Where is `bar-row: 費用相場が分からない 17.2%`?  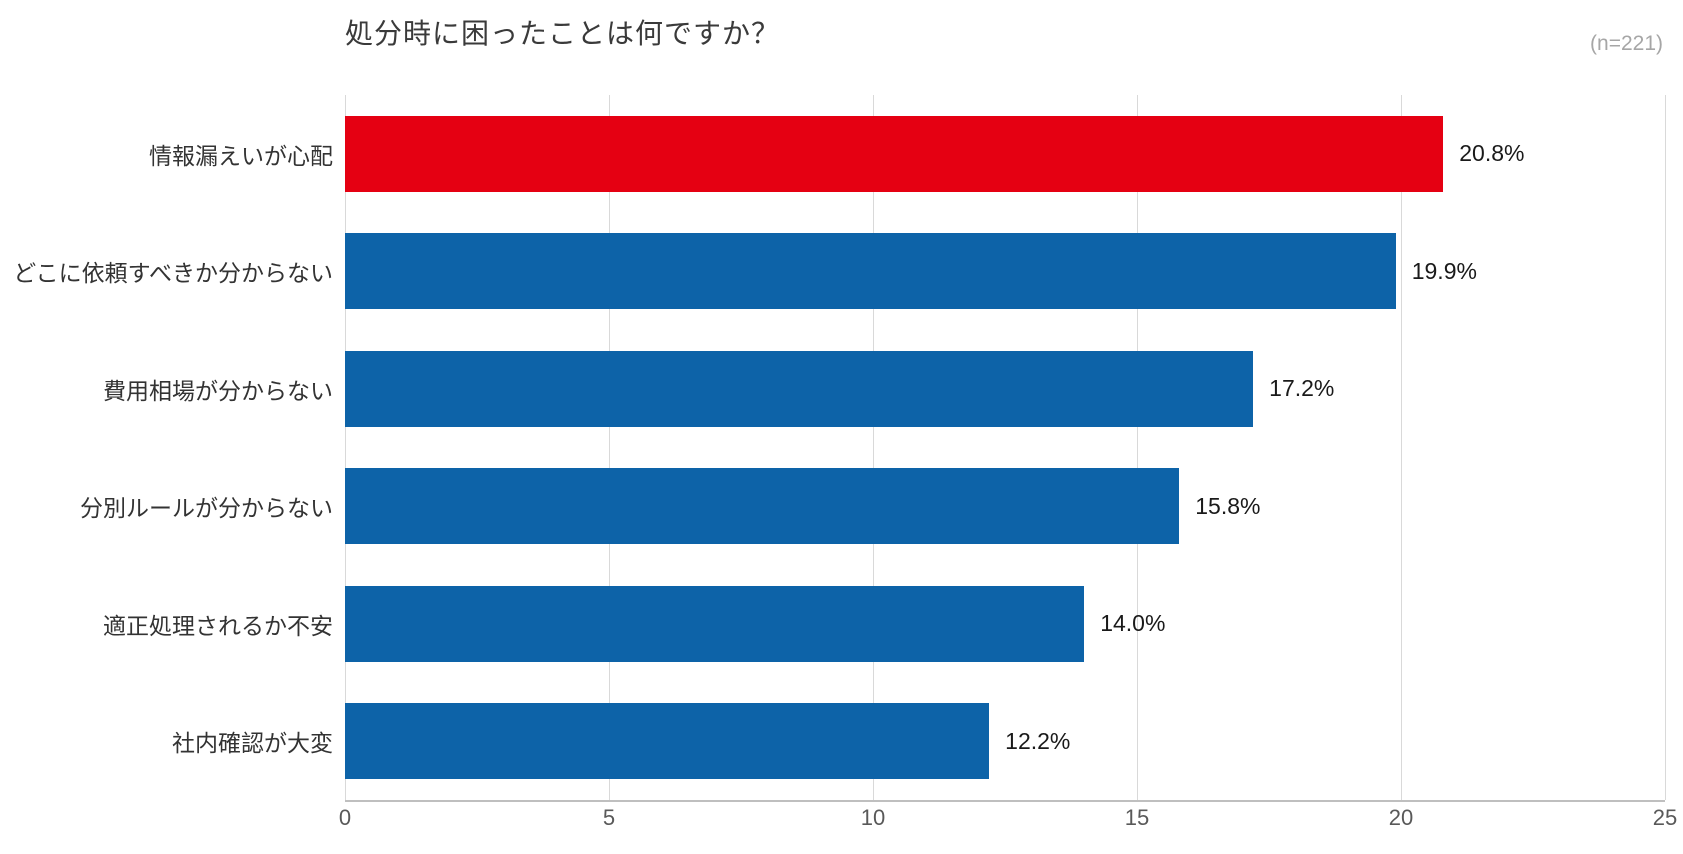
bar-row: 費用相場が分からない 17.2% is located at coordinates (884, 389).